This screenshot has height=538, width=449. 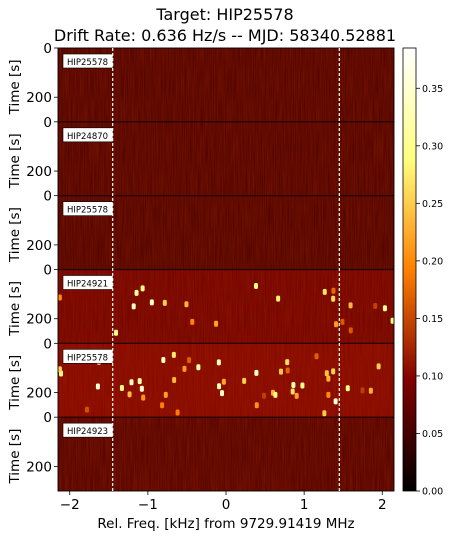 What do you see at coordinates (224, 14) in the screenshot?
I see `chart-title-line1: Target: HIP25578` at bounding box center [224, 14].